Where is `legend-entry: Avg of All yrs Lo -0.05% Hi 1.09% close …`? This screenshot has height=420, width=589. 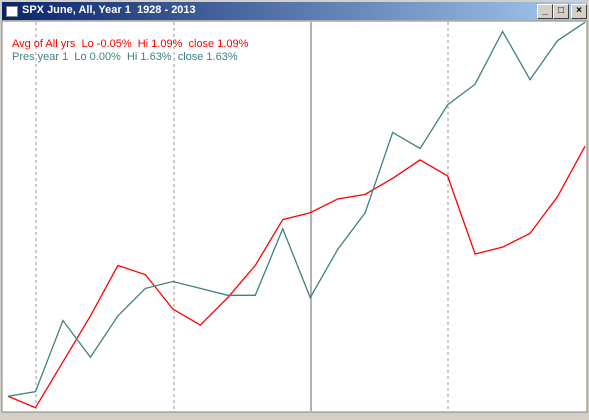
legend-entry: Avg of All yrs Lo -0.05% Hi 1.09% close … is located at coordinates (130, 44).